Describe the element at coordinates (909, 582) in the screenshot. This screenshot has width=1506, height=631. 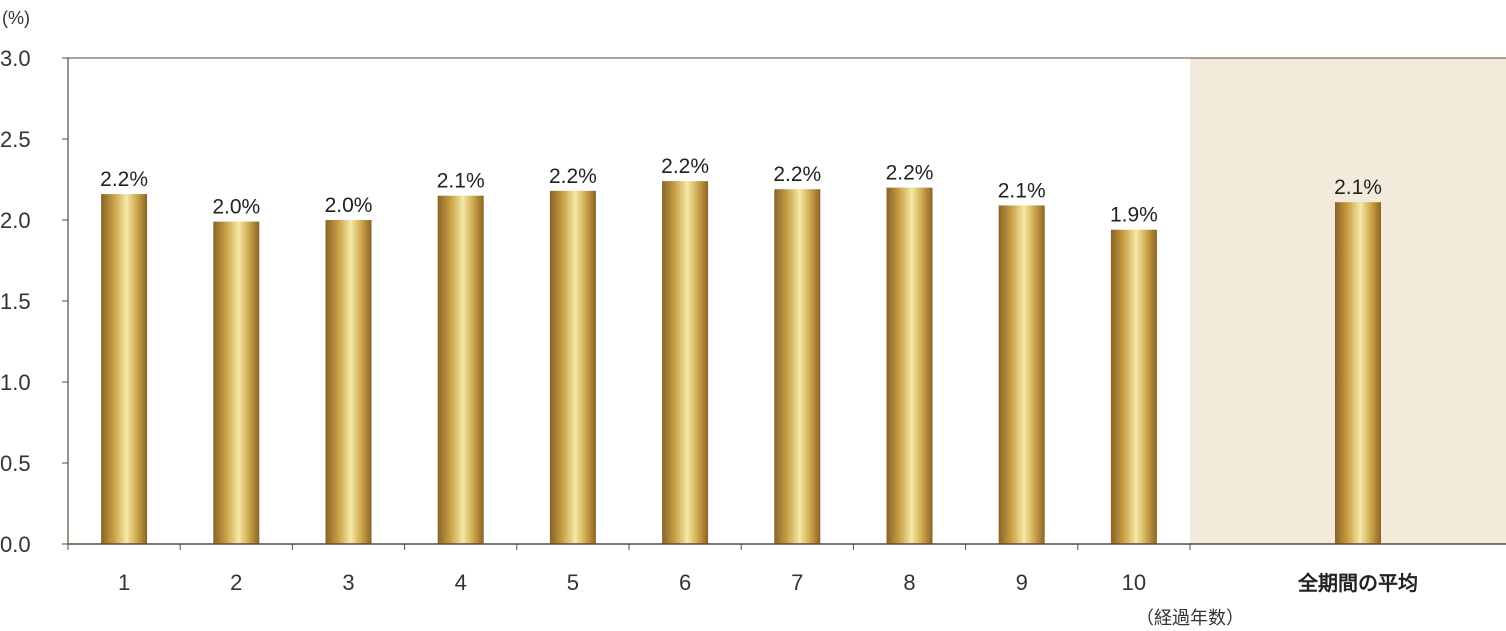
I see `category-label-8: 8` at that location.